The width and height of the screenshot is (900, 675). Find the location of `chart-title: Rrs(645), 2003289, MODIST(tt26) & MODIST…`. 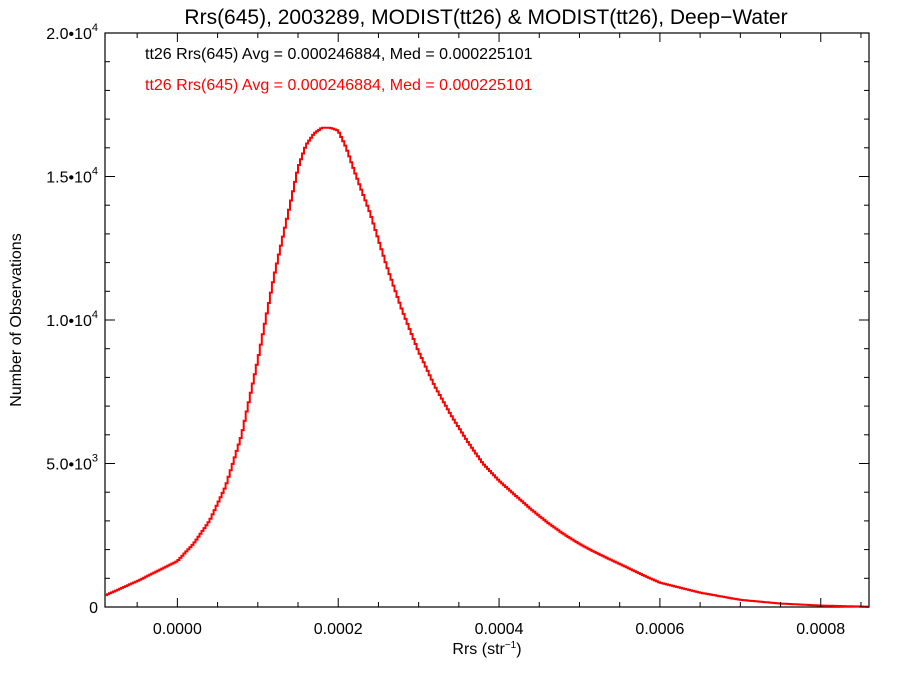

chart-title: Rrs(645), 2003289, MODIST(tt26) & MODIST… is located at coordinates (485, 17).